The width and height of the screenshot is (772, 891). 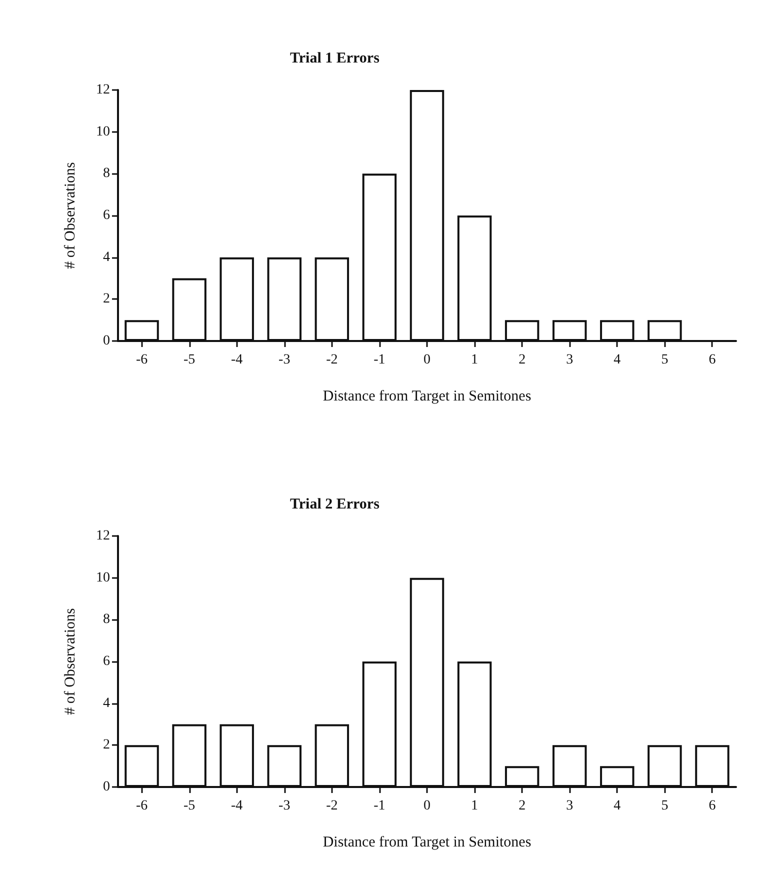 What do you see at coordinates (335, 504) in the screenshot?
I see `chart-title: Trial 2 Errors` at bounding box center [335, 504].